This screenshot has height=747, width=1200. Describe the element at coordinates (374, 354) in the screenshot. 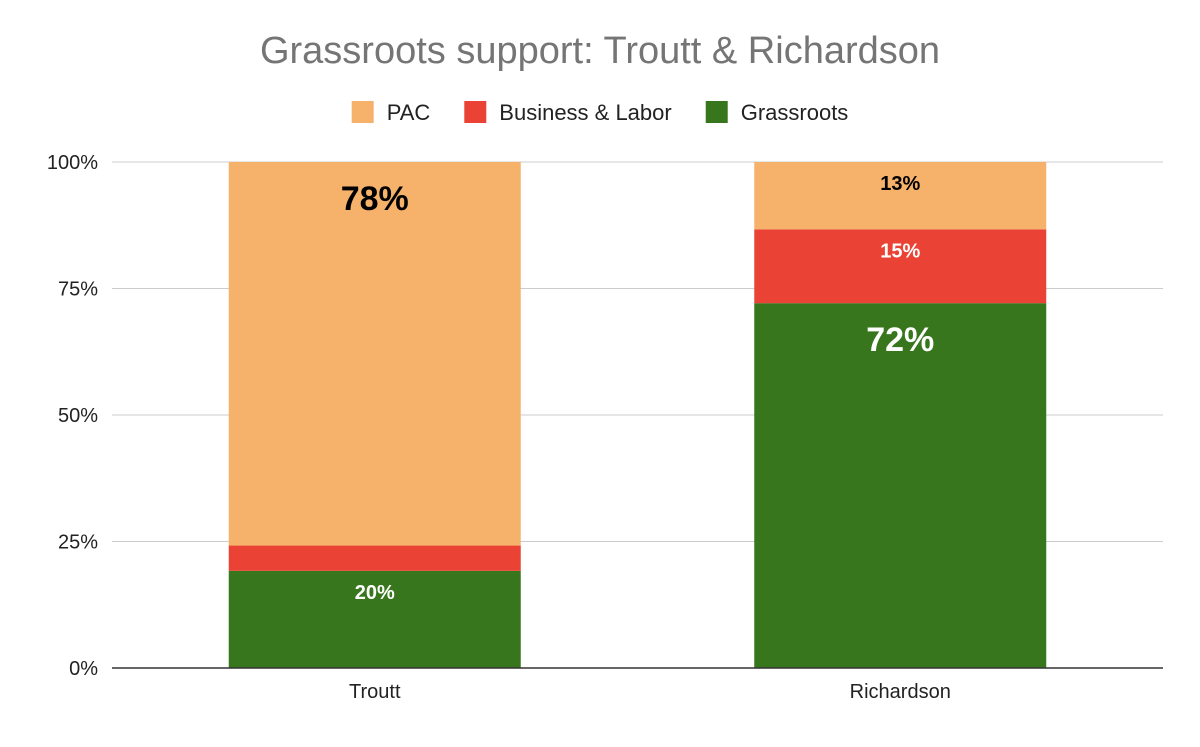

I see `bar-pac-troutt` at that location.